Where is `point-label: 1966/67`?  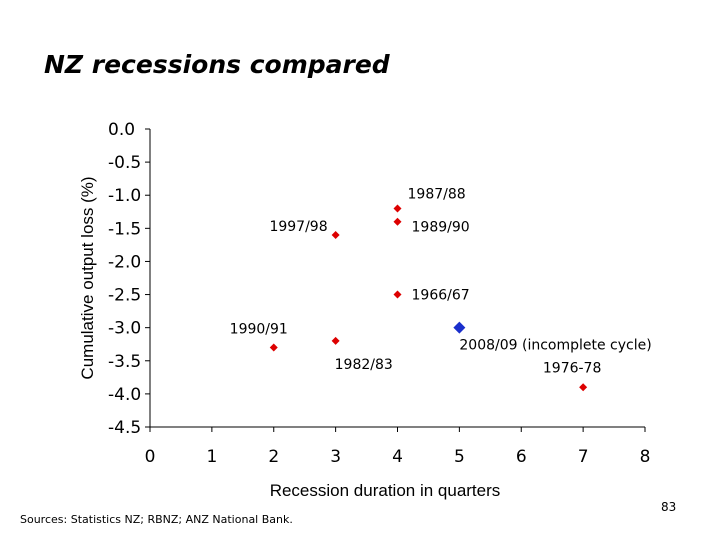 point-label: 1966/67 is located at coordinates (441, 296).